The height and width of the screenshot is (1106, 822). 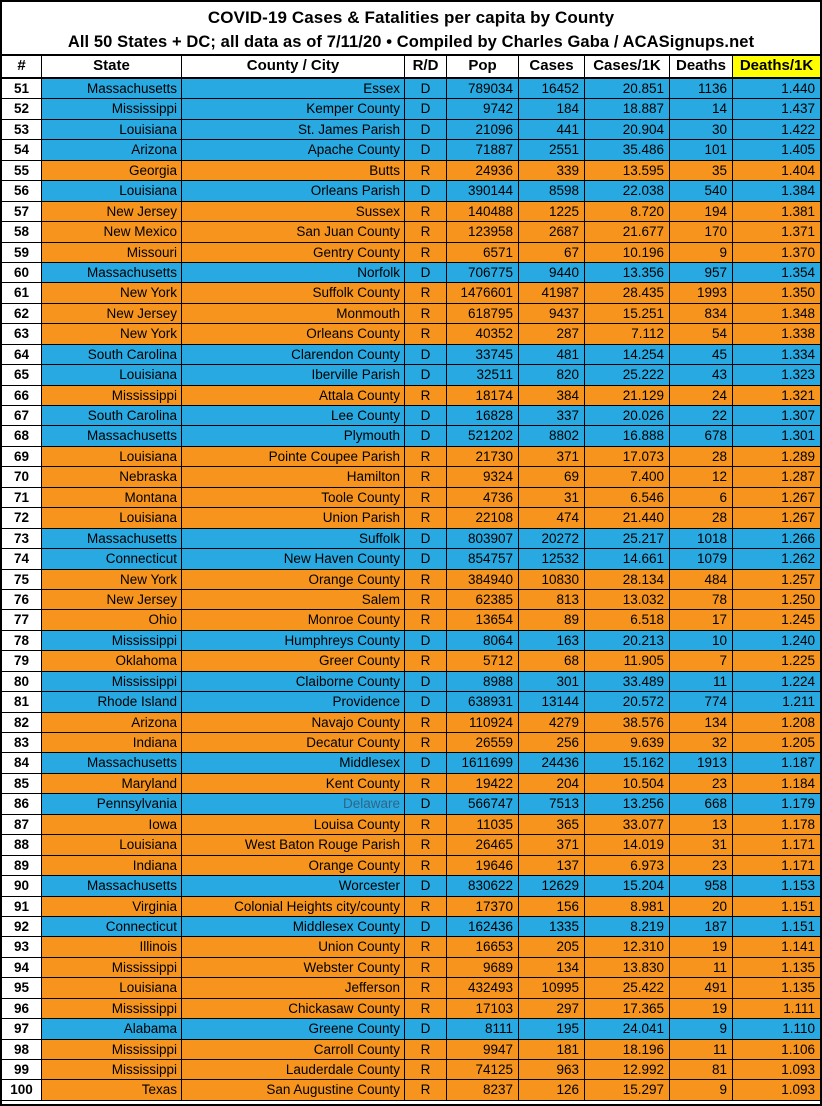 I want to click on cell-deaths-per-1k: 1.404, so click(x=776, y=171).